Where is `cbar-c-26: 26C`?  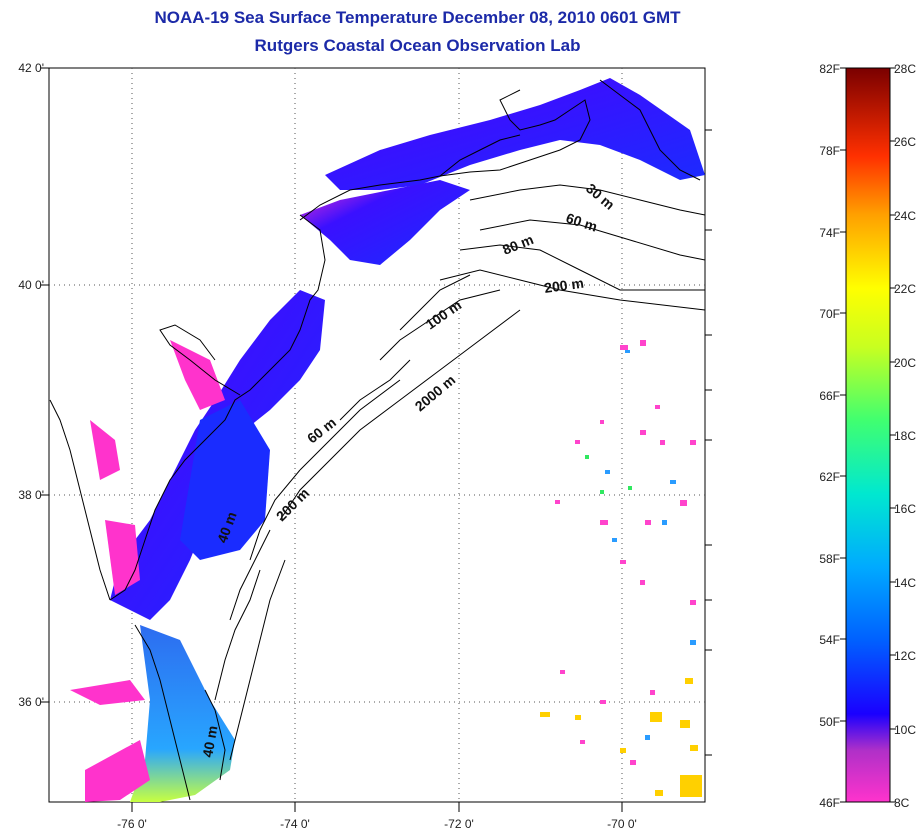
cbar-c-26: 26C is located at coordinates (905, 142).